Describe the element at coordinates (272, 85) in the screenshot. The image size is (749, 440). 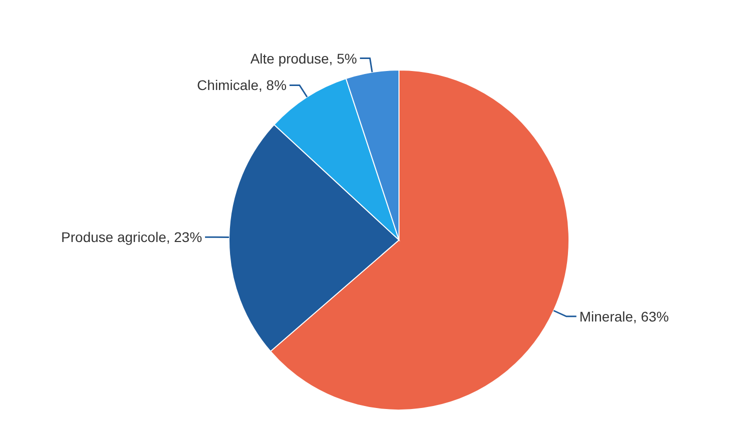
I see `data-label: , 8%` at that location.